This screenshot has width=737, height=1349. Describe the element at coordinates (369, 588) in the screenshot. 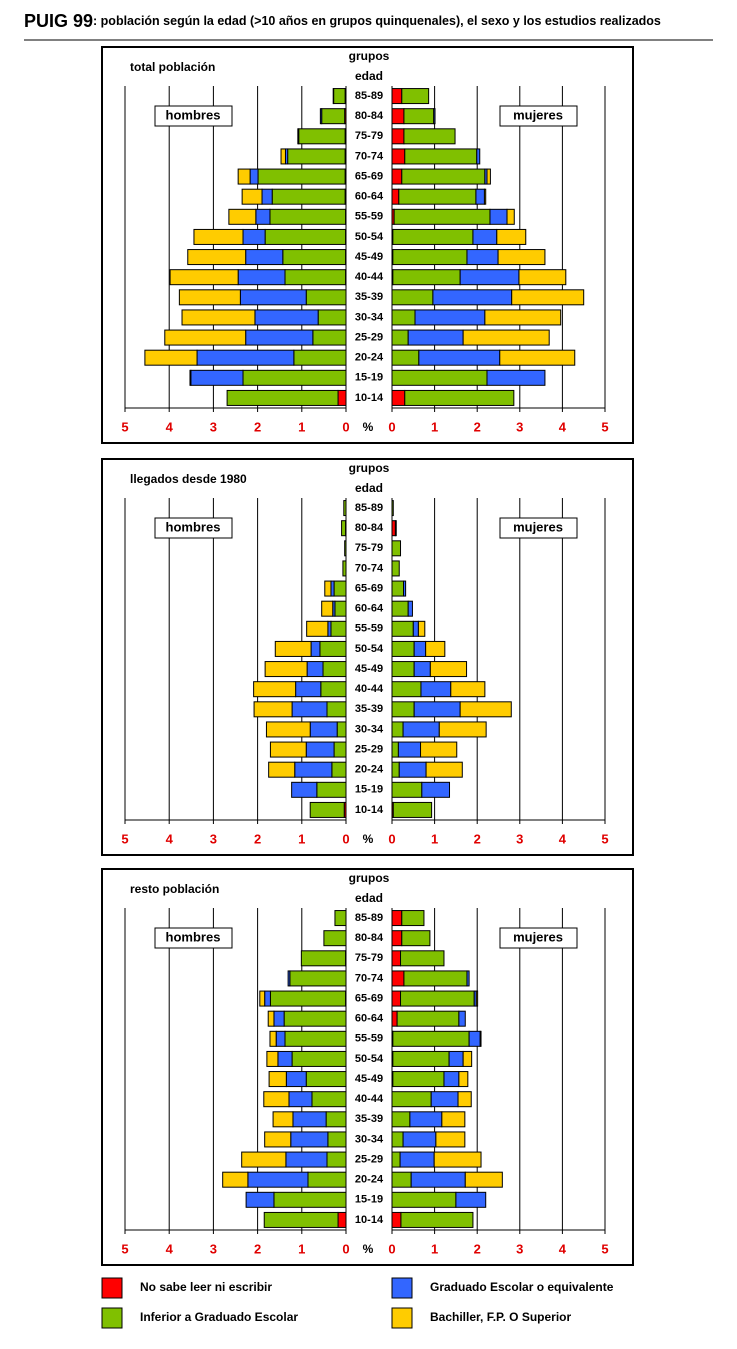

I see `category-label: 65-69` at that location.